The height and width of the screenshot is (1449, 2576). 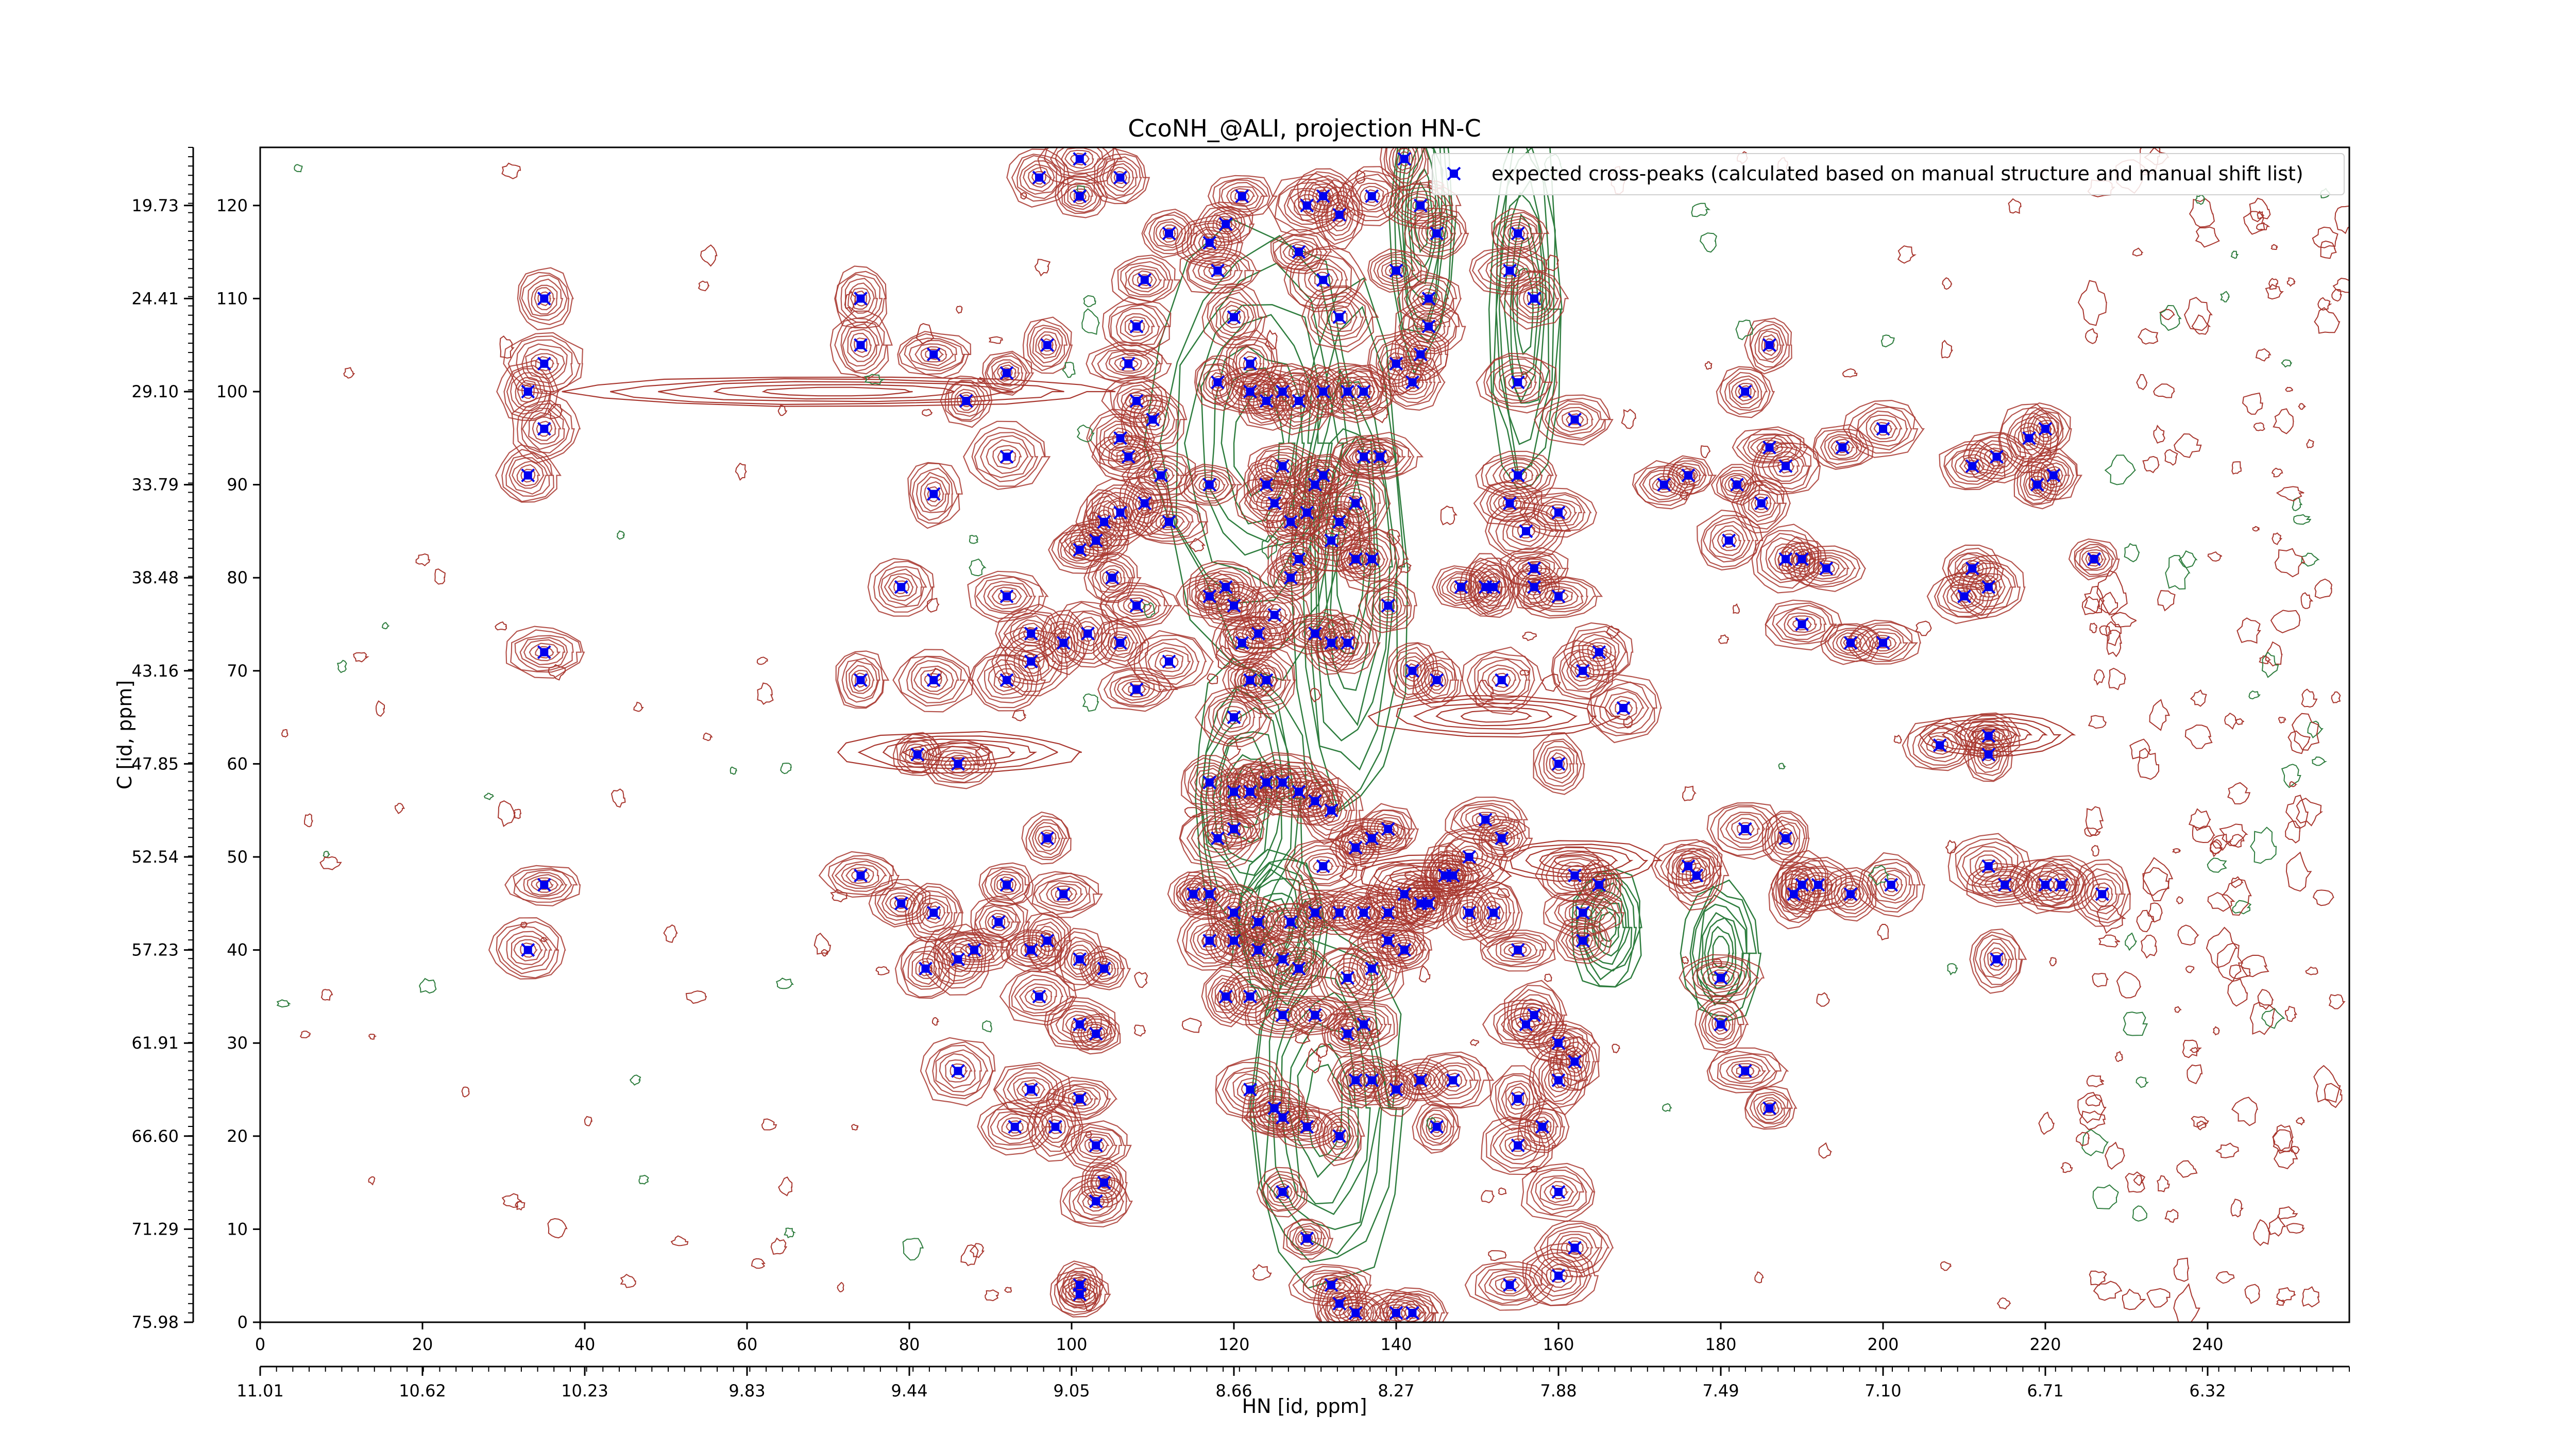 What do you see at coordinates (957, 752) in the screenshot?
I see `ridge-contour` at bounding box center [957, 752].